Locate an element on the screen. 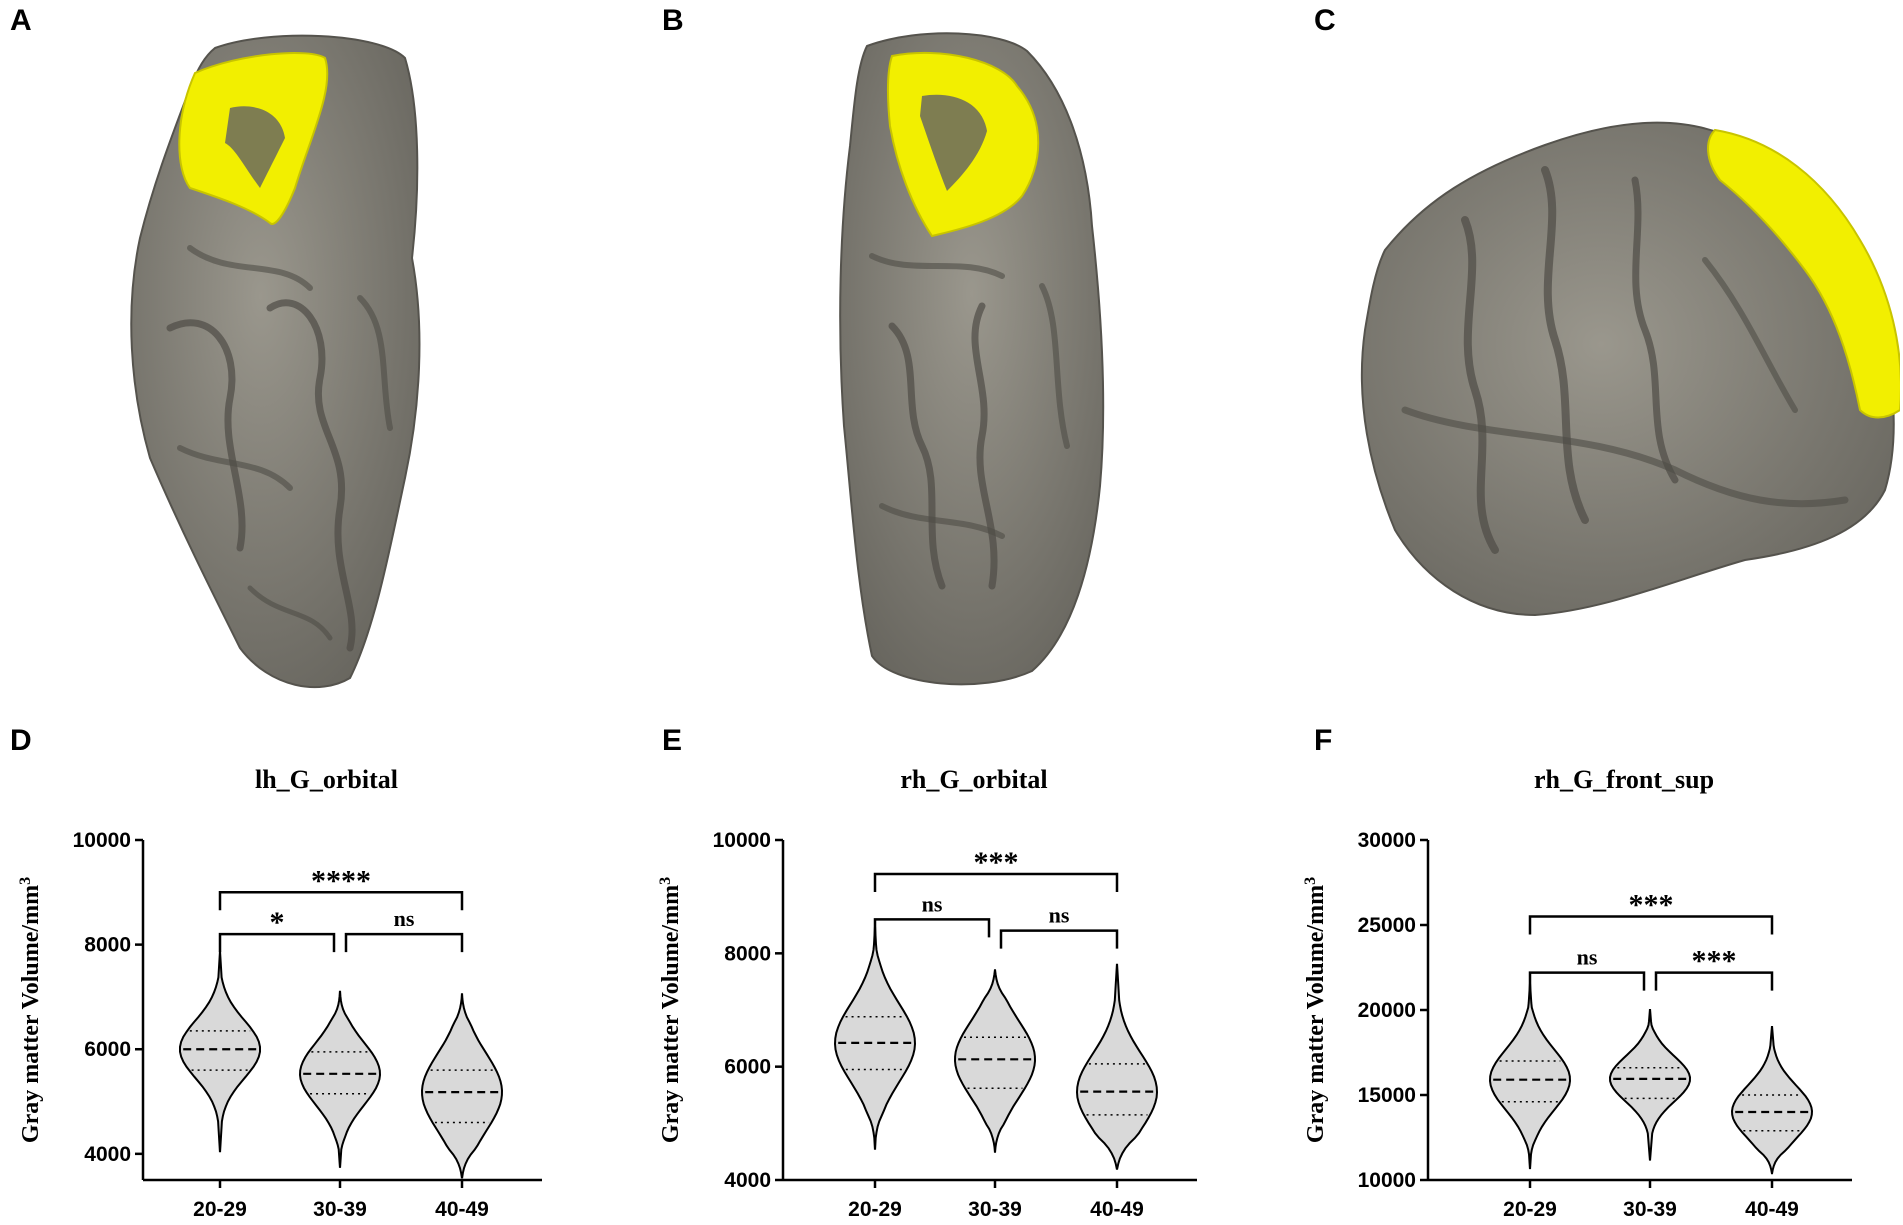 This screenshot has height=1225, width=1903. panel-letter-b: B is located at coordinates (673, 20).